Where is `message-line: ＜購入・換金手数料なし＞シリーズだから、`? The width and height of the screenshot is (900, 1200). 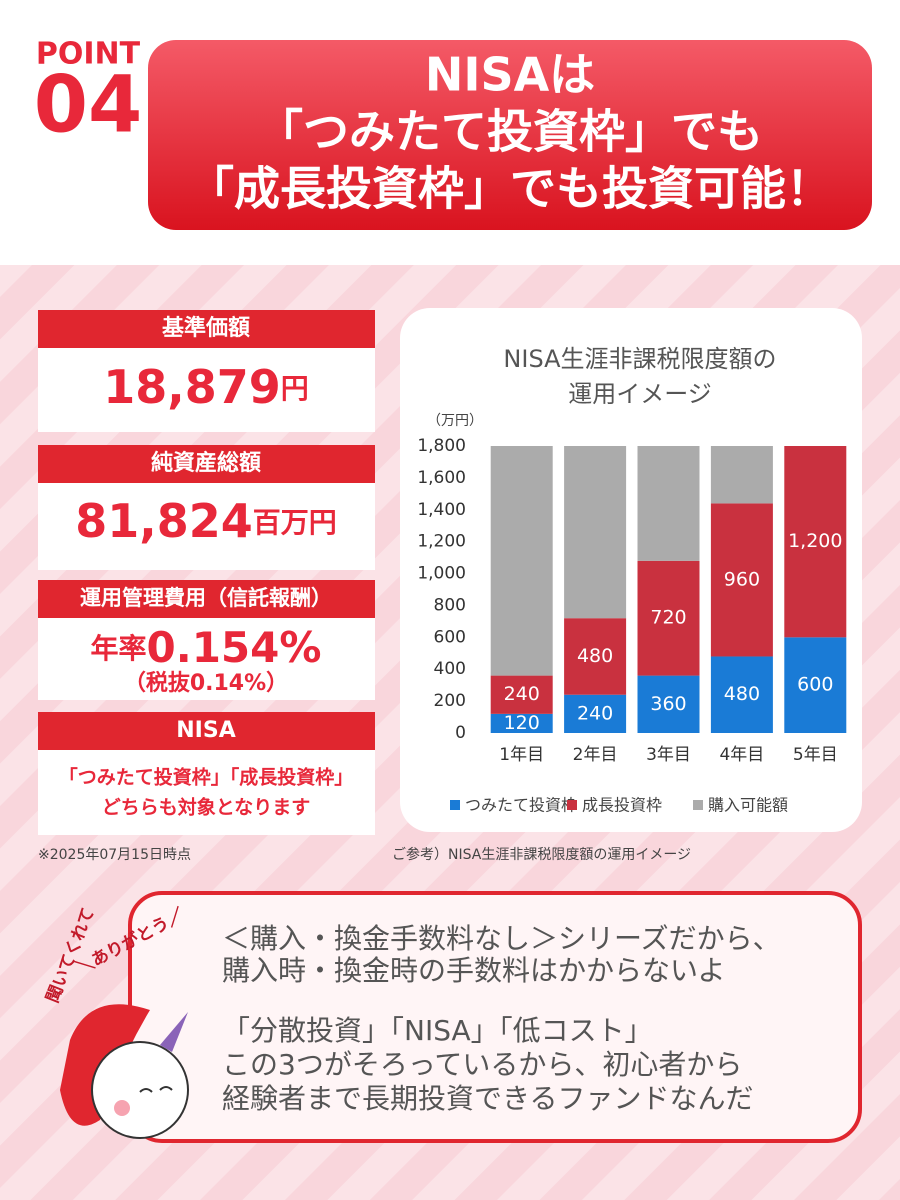 message-line: ＜購入・換金手数料なし＞シリーズだから、 is located at coordinates (501, 938).